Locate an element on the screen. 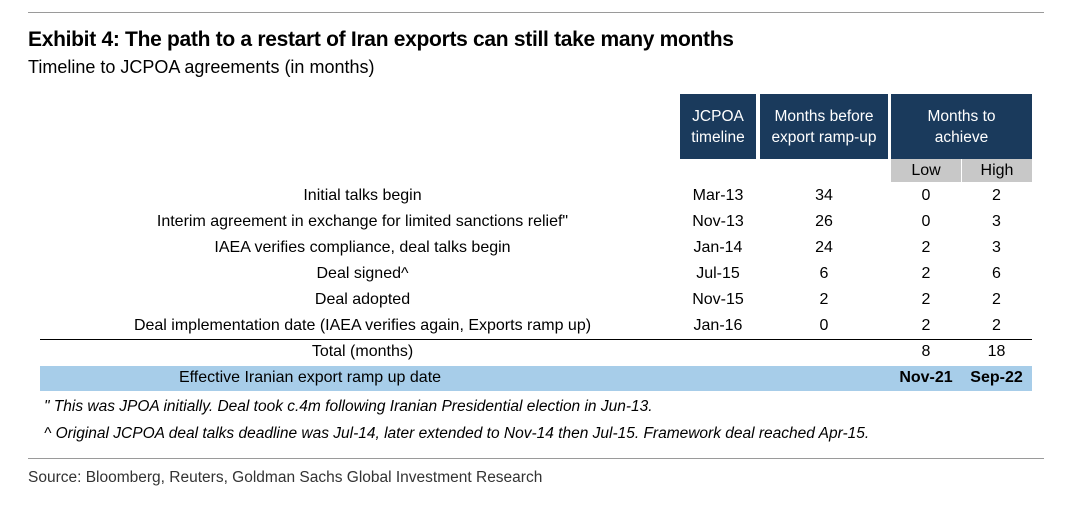 The height and width of the screenshot is (506, 1069). header-months-to-achieve: Months to achieve is located at coordinates (961, 126).